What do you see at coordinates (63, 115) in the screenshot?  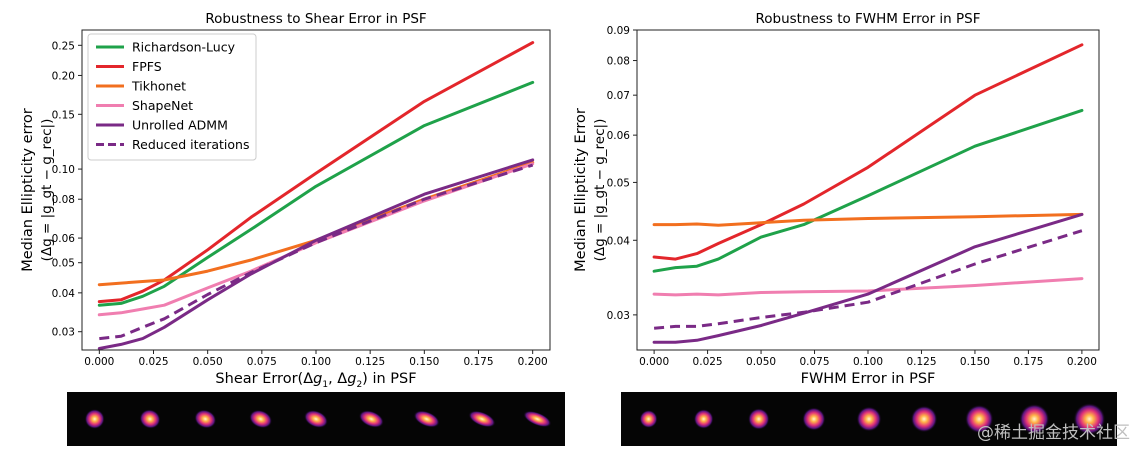 I see `y-tick-label: 0.15` at bounding box center [63, 115].